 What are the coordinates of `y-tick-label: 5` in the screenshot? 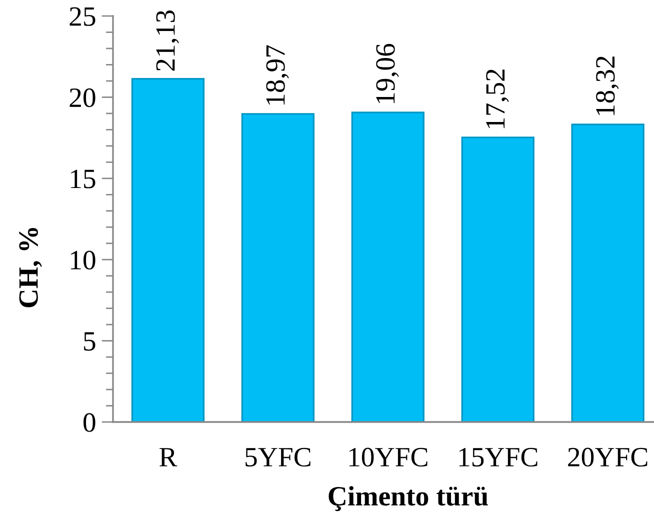 It's located at (90, 341).